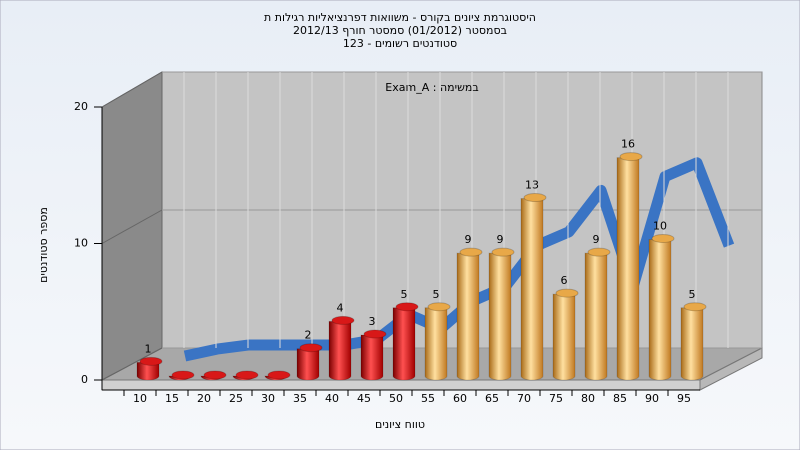  Describe the element at coordinates (172, 398) in the screenshot. I see `x-tick-label: 15` at that location.